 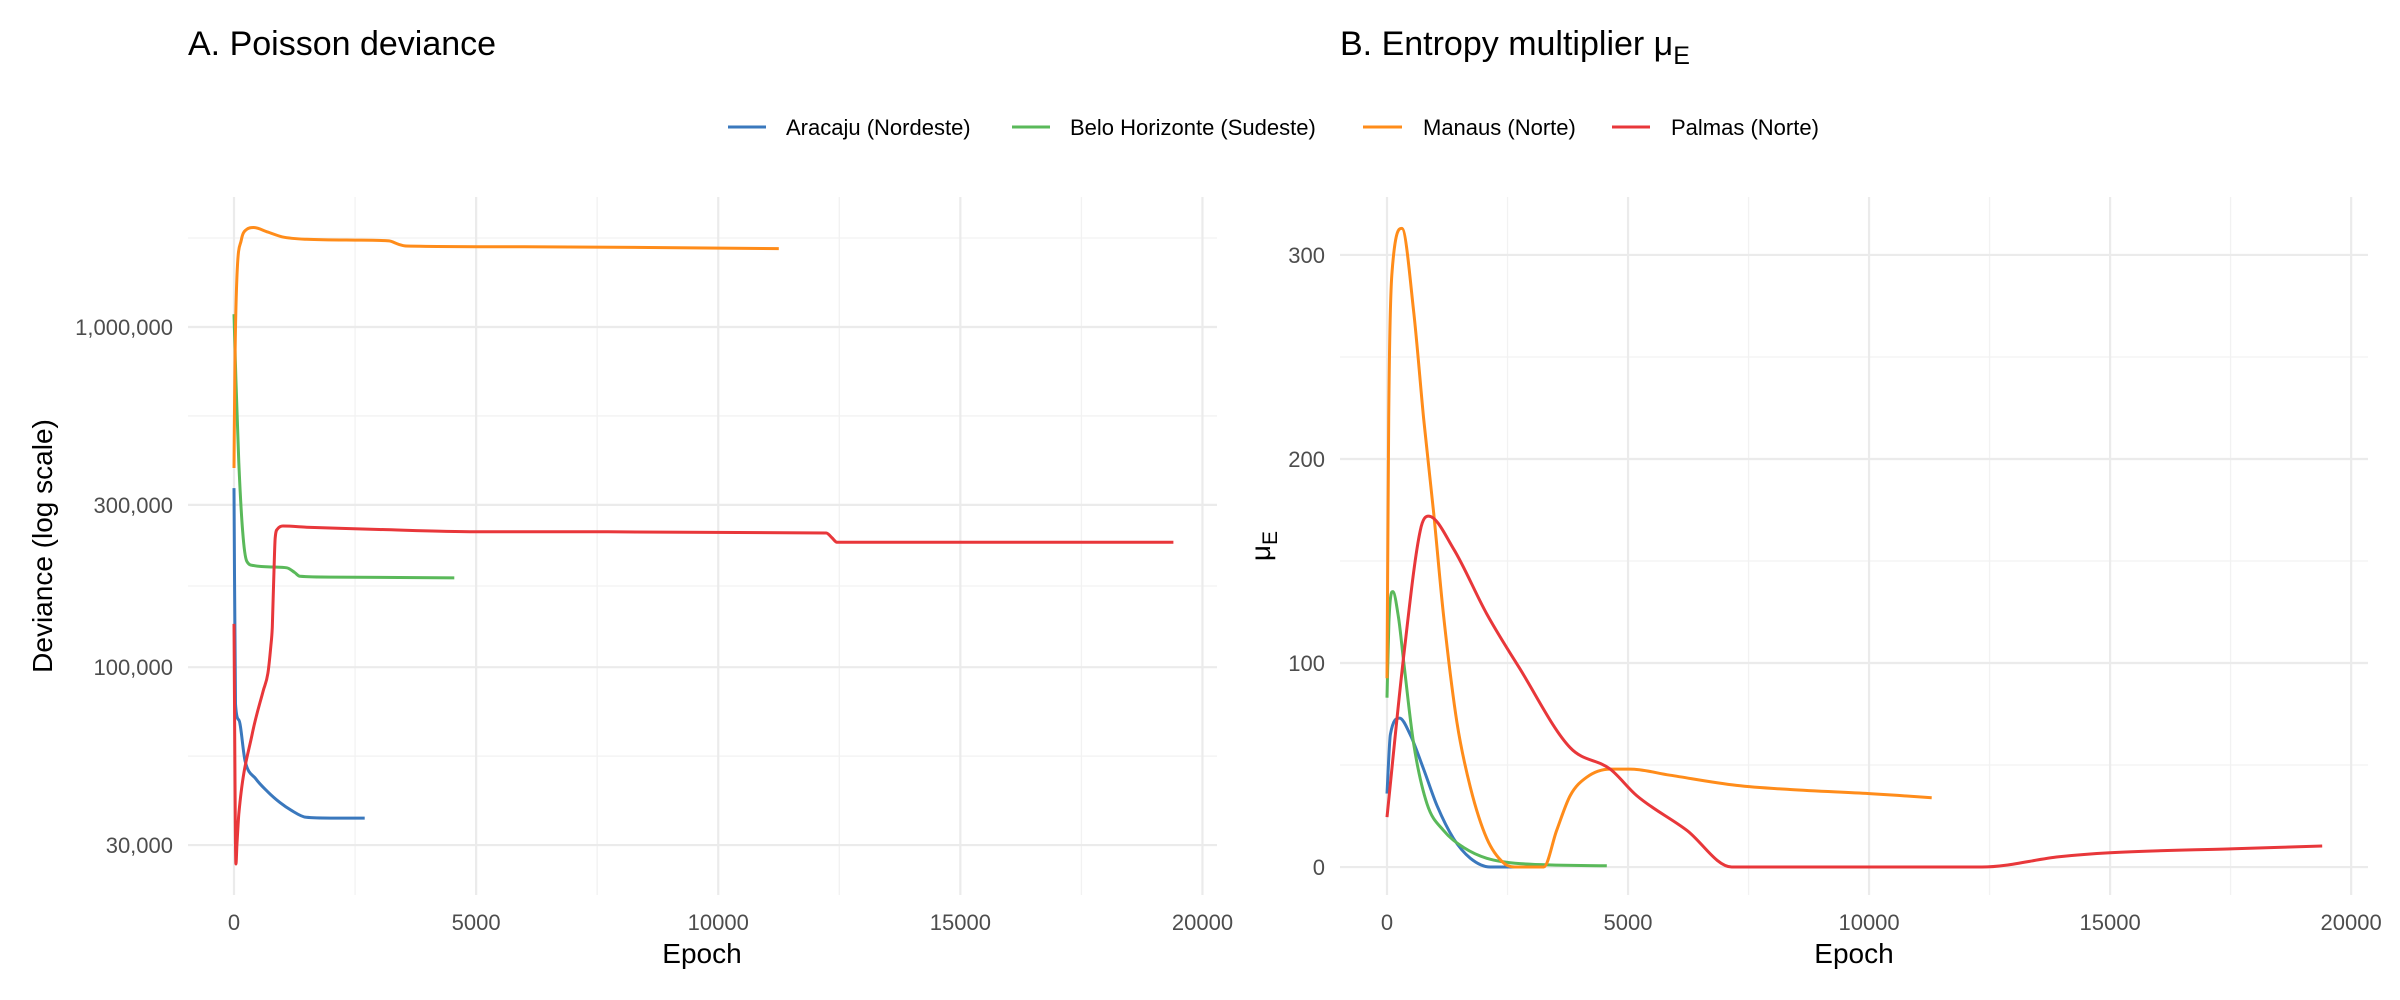 I want to click on panel-b-x-tick-label: 15000, so click(x=2110, y=922).